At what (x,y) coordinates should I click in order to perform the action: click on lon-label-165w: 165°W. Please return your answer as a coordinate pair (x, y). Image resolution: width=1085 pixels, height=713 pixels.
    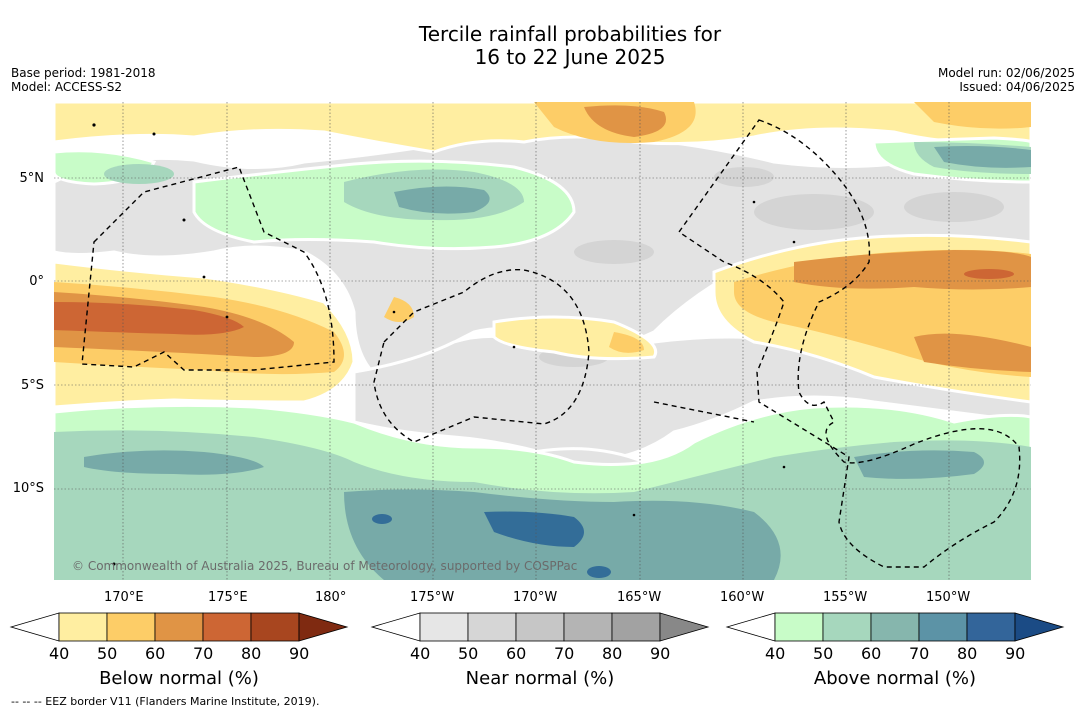
    Looking at the image, I should click on (639, 597).